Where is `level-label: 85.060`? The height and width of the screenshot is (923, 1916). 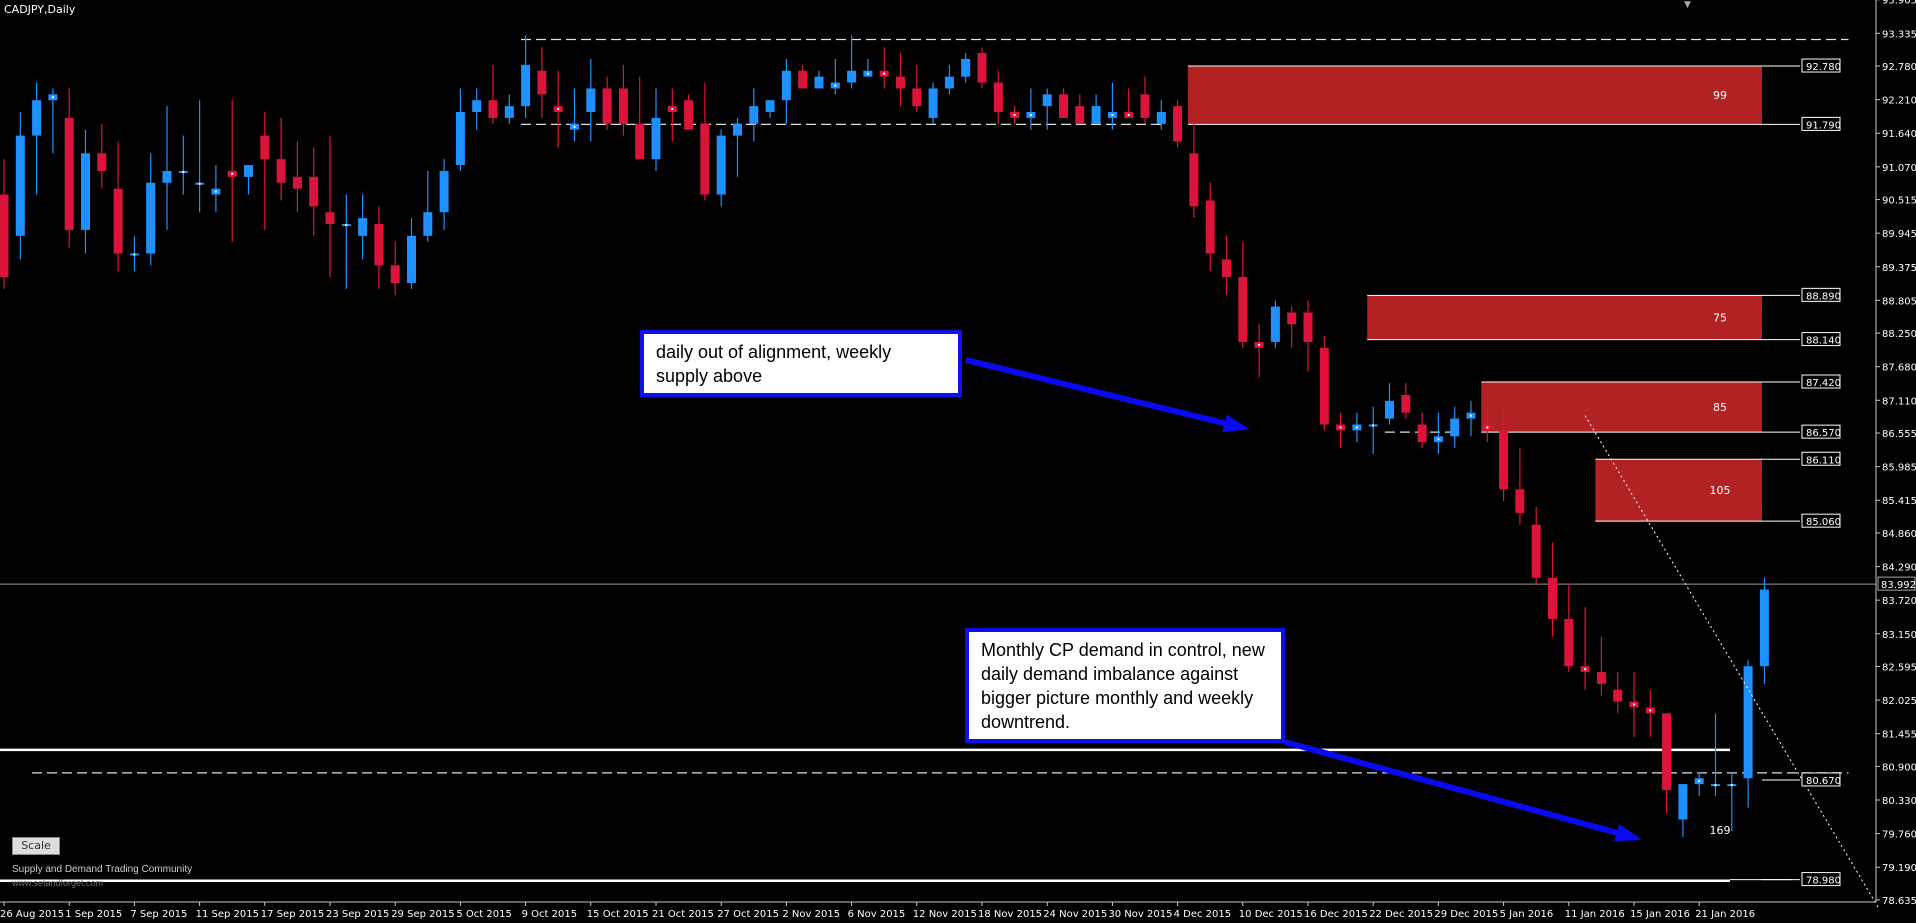 level-label: 85.060 is located at coordinates (1823, 522).